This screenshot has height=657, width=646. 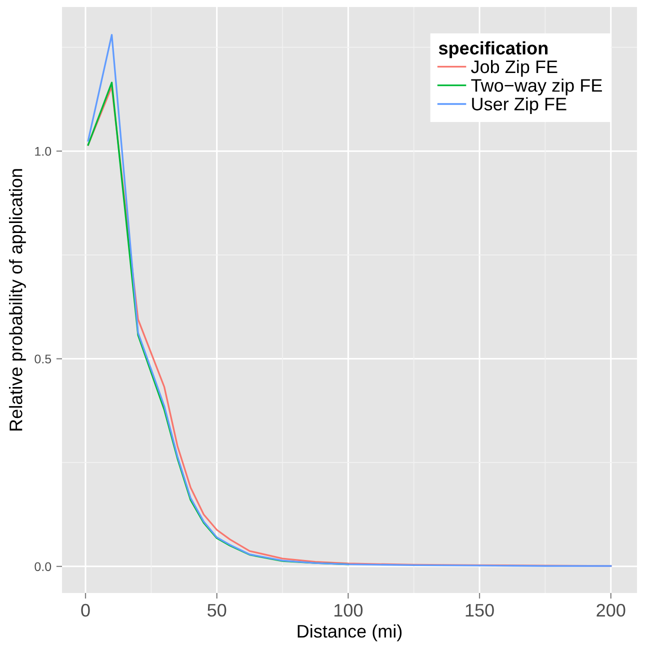 What do you see at coordinates (536, 87) in the screenshot?
I see `legend-label: Two−way zip FE` at bounding box center [536, 87].